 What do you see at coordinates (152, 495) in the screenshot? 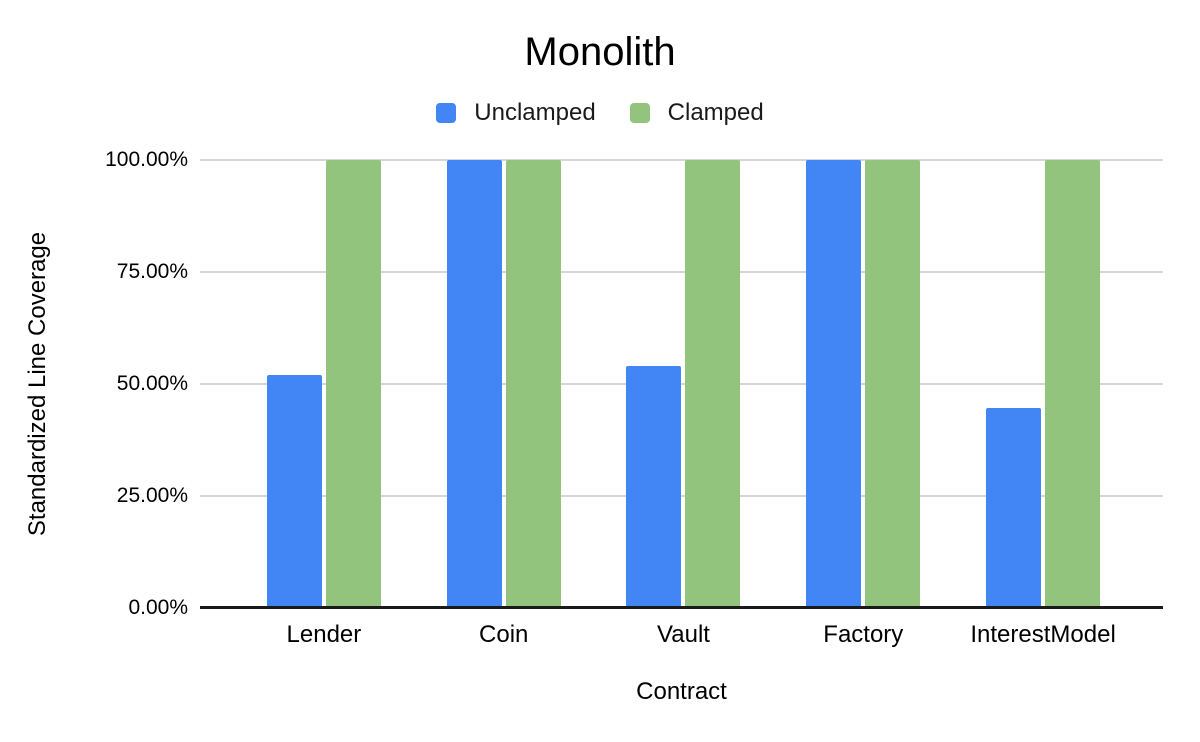
I see `y-tick-label-25: 25.00%` at bounding box center [152, 495].